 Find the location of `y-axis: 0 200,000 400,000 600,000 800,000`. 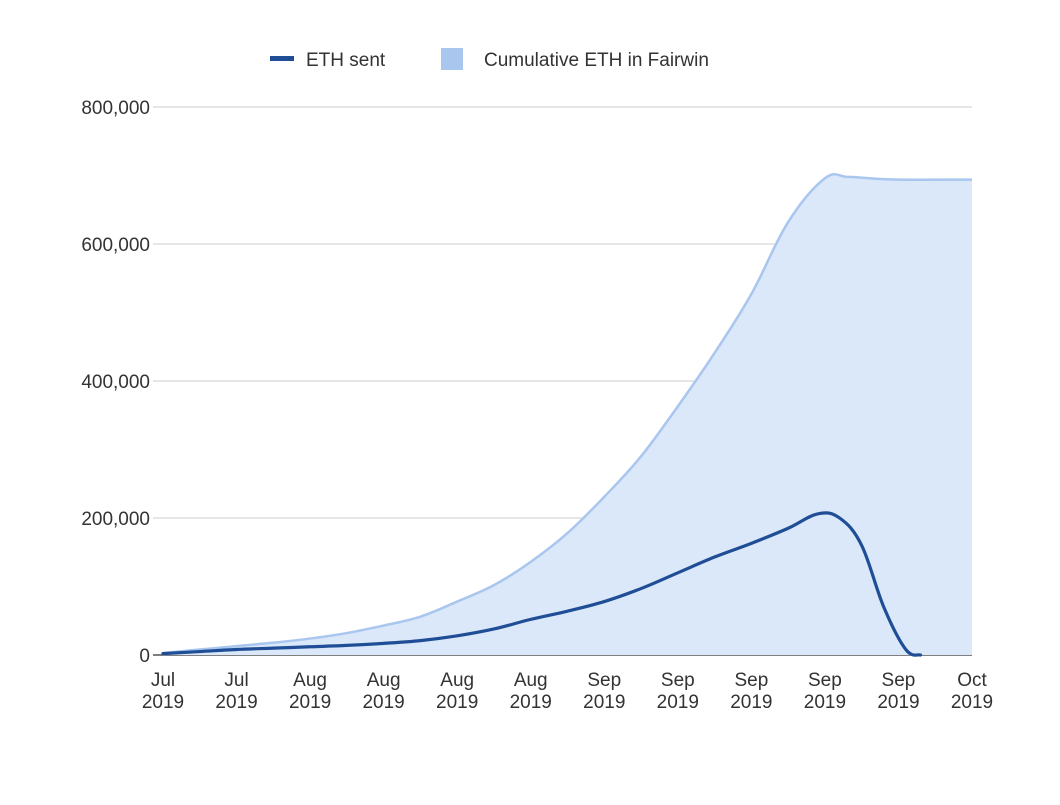

y-axis: 0 200,000 400,000 600,000 800,000 is located at coordinates (115, 382).